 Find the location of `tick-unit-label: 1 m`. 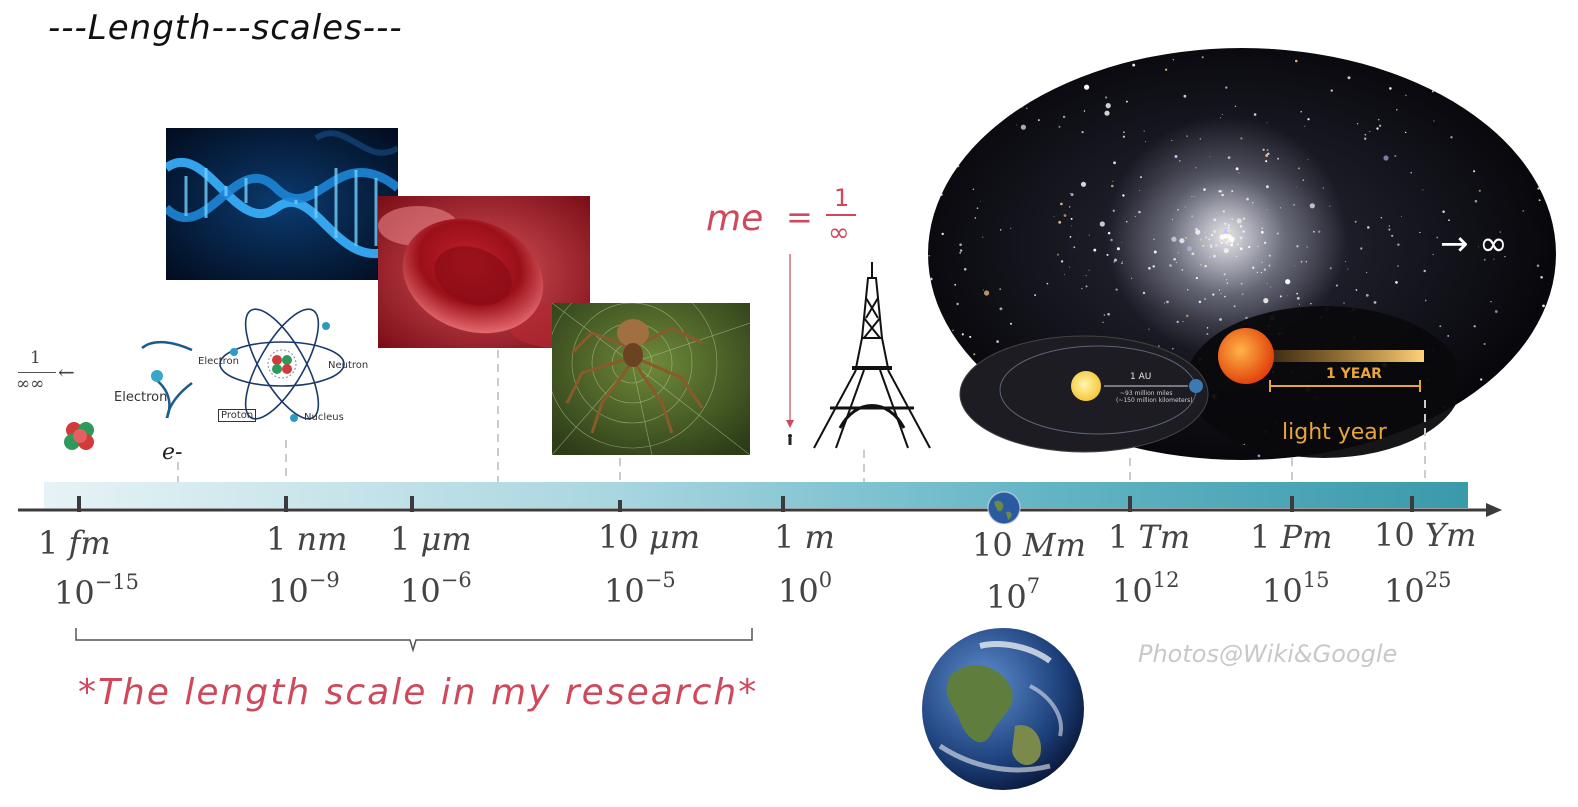

tick-unit-label: 1 m is located at coordinates (804, 537).